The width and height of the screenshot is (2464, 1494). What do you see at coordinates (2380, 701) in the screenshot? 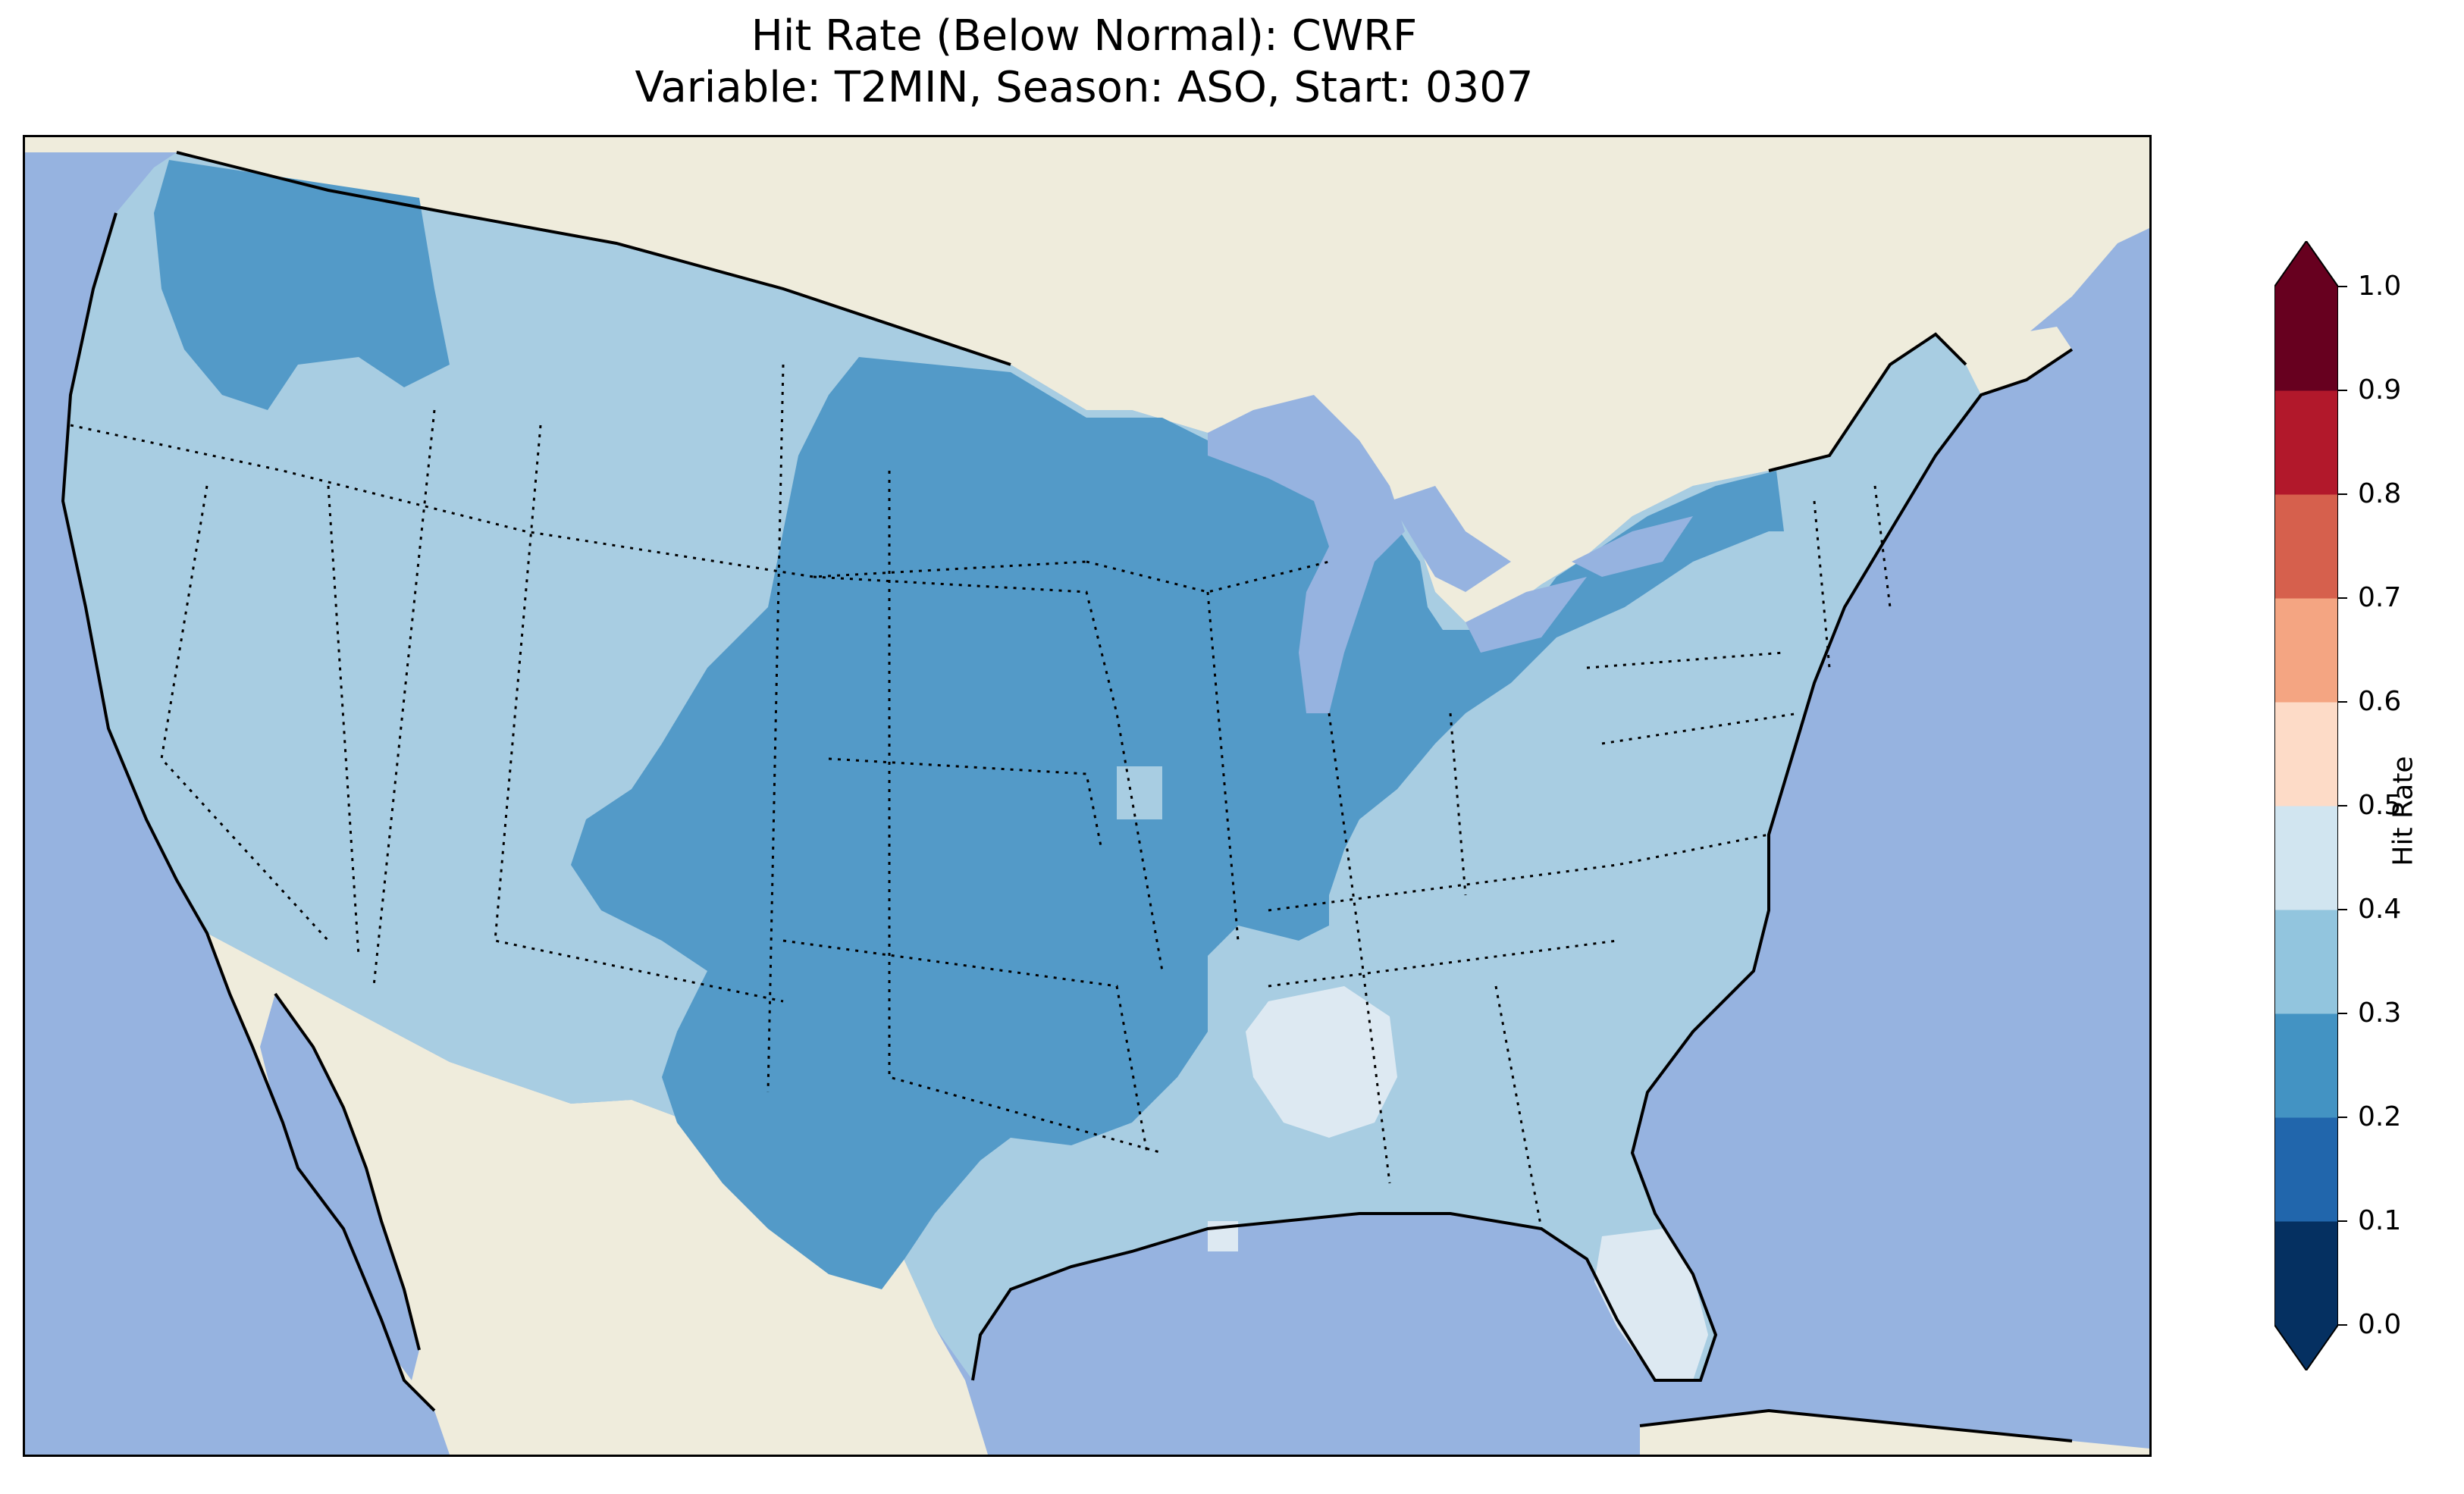
I see `colorbar-tick-label: 0.6` at bounding box center [2380, 701].